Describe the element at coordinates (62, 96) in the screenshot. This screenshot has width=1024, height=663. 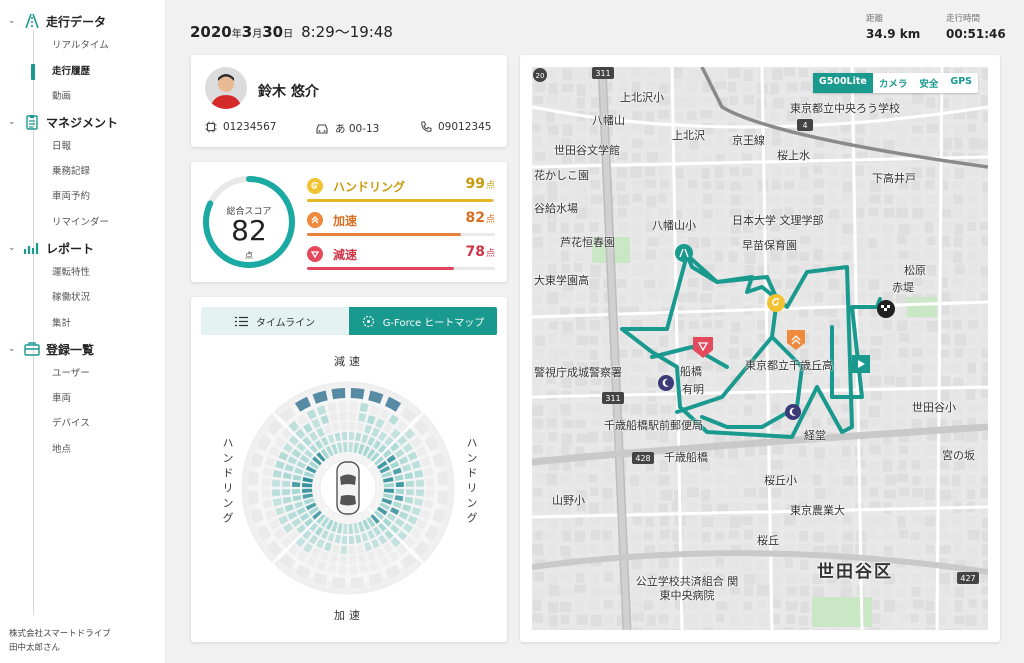
I see `sidebar-item-video: 動画` at that location.